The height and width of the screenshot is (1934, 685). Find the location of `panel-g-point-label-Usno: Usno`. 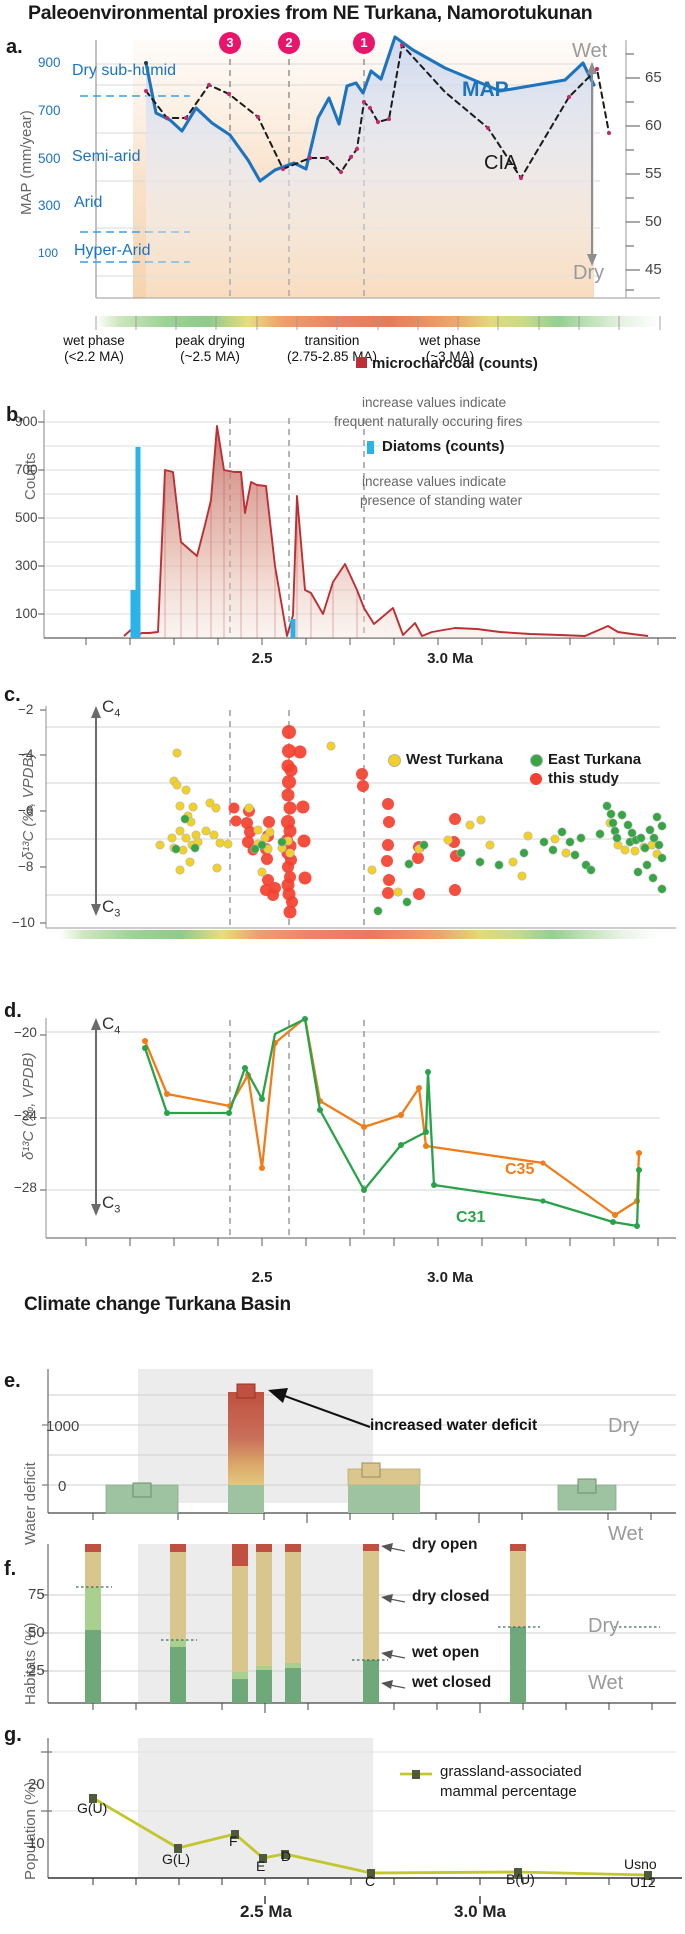

panel-g-point-label-Usno: Usno is located at coordinates (640, 1864).